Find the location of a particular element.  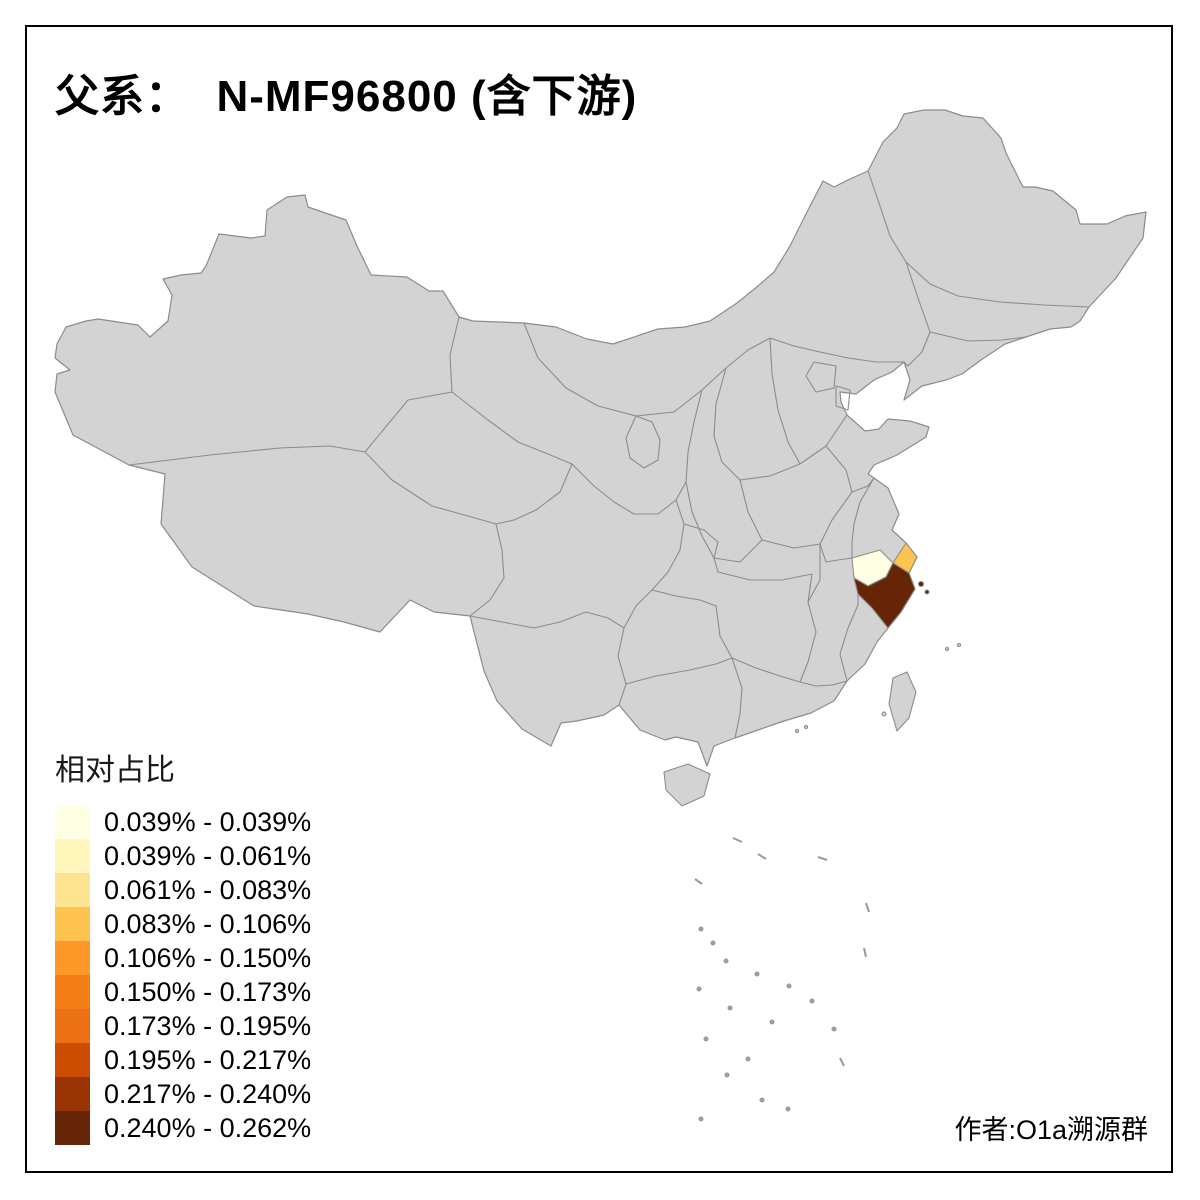

legend-label: 0.061% - 0.083% is located at coordinates (208, 889).